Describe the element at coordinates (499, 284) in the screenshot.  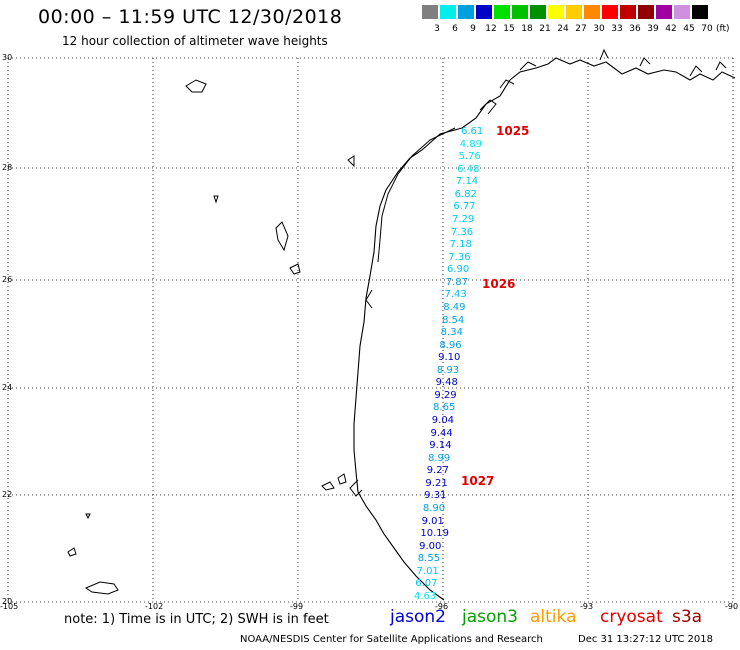
I see `pass-label-1026: 1026` at that location.